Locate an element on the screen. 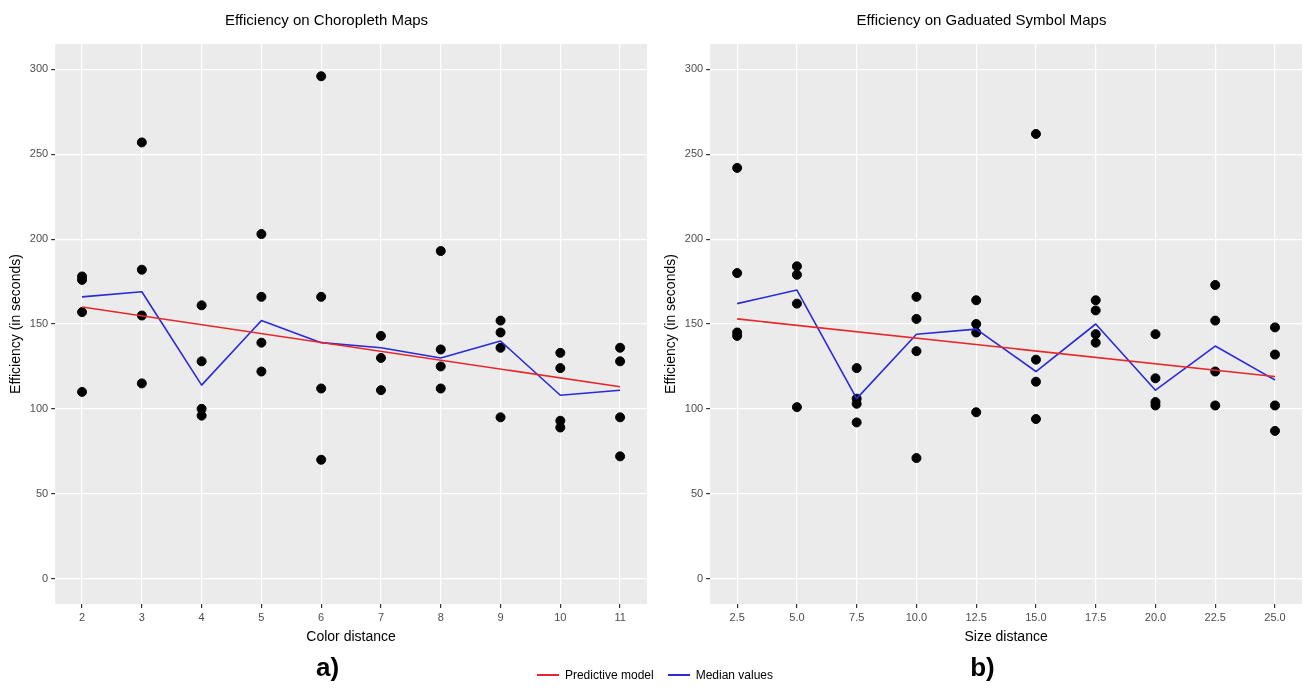  x-tick-label: 5 is located at coordinates (261, 616).